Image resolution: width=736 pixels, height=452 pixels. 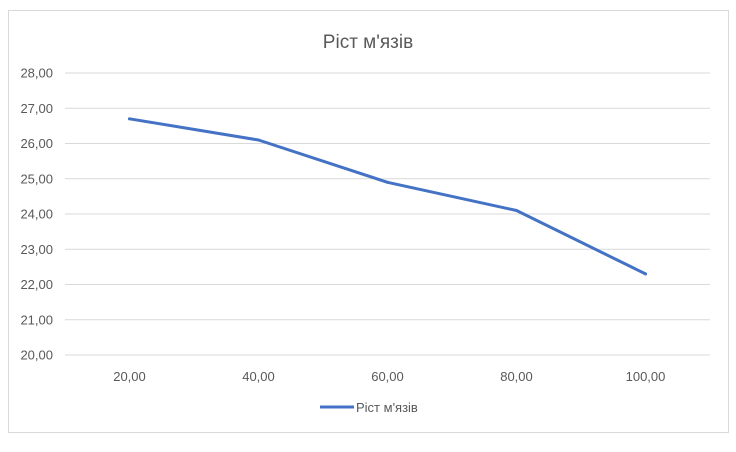 I want to click on y-tick-label: 23,00, so click(x=36, y=249).